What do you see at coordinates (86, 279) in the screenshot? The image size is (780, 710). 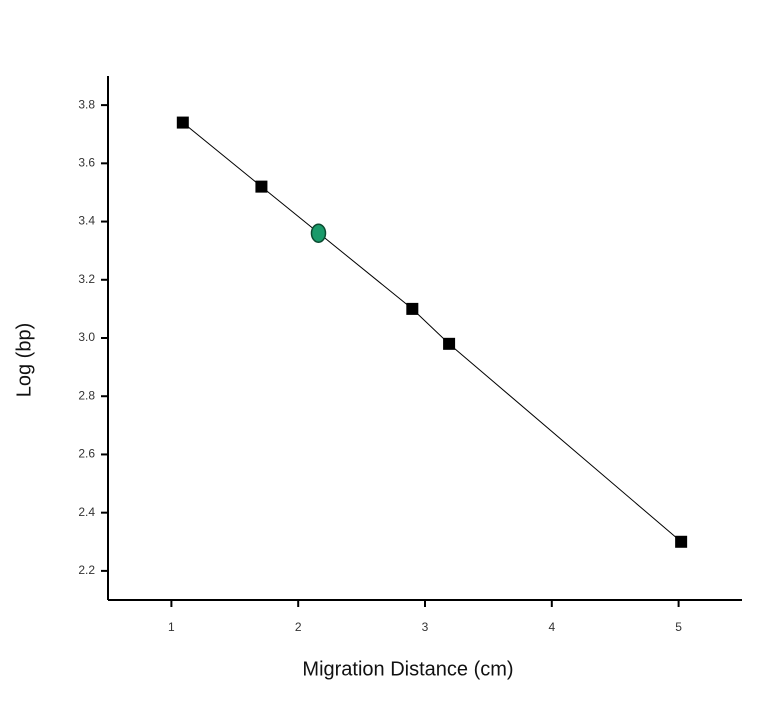 I see `y-tick-label: 3.2` at bounding box center [86, 279].